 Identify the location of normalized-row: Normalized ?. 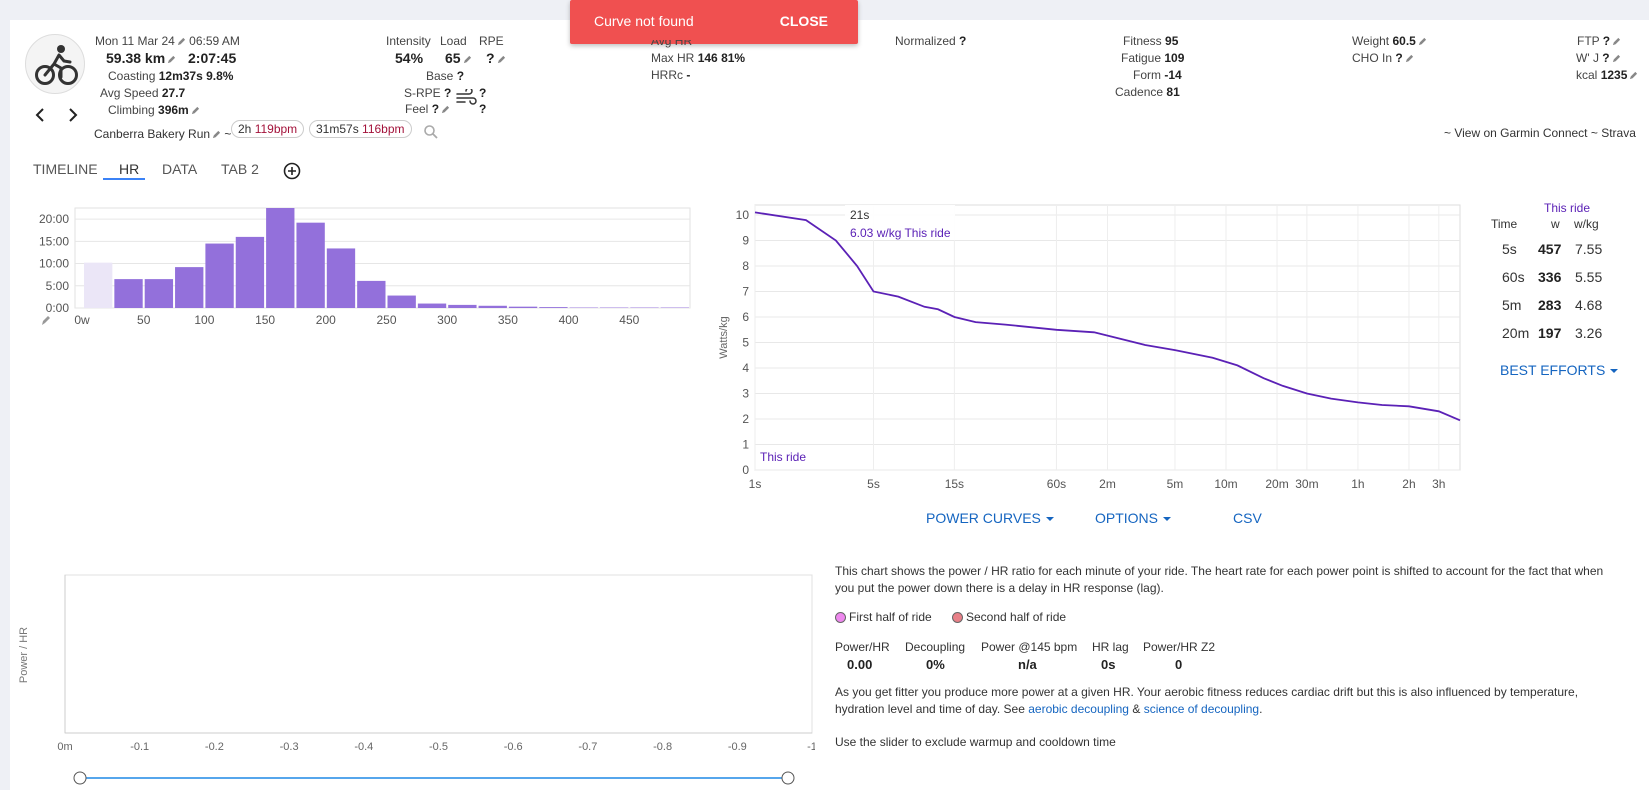
(930, 41).